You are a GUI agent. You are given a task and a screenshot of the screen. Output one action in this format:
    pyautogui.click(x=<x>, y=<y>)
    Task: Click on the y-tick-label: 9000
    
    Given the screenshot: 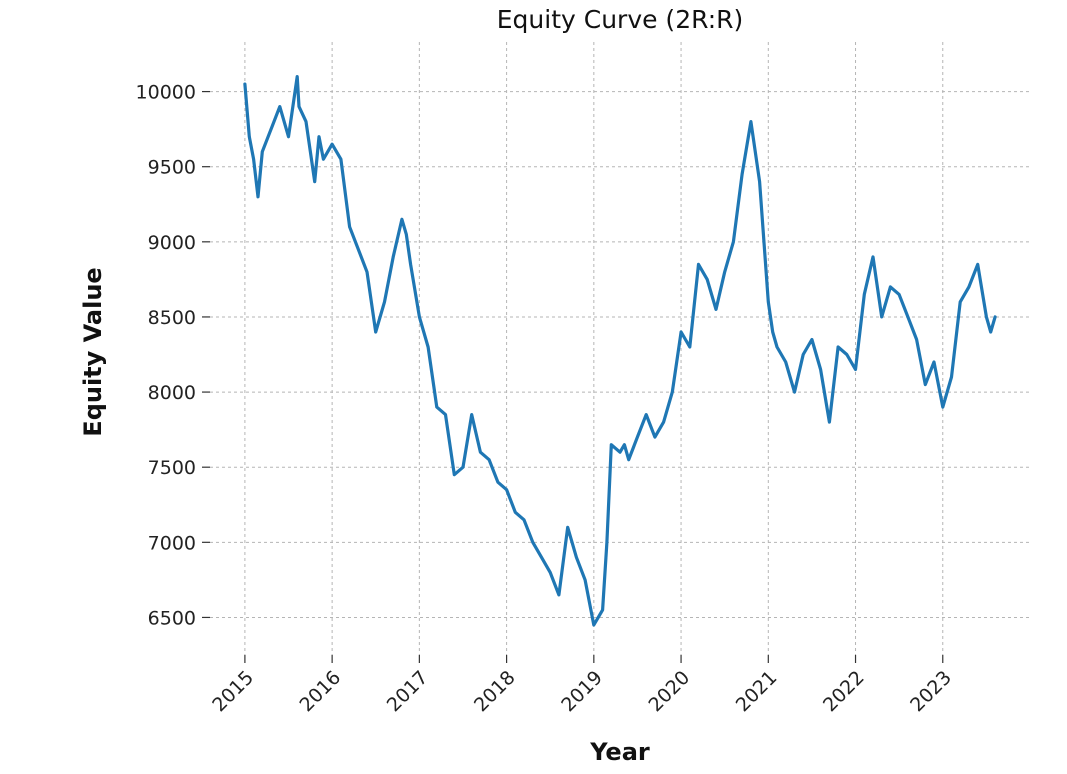 What is the action you would take?
    pyautogui.click(x=172, y=243)
    